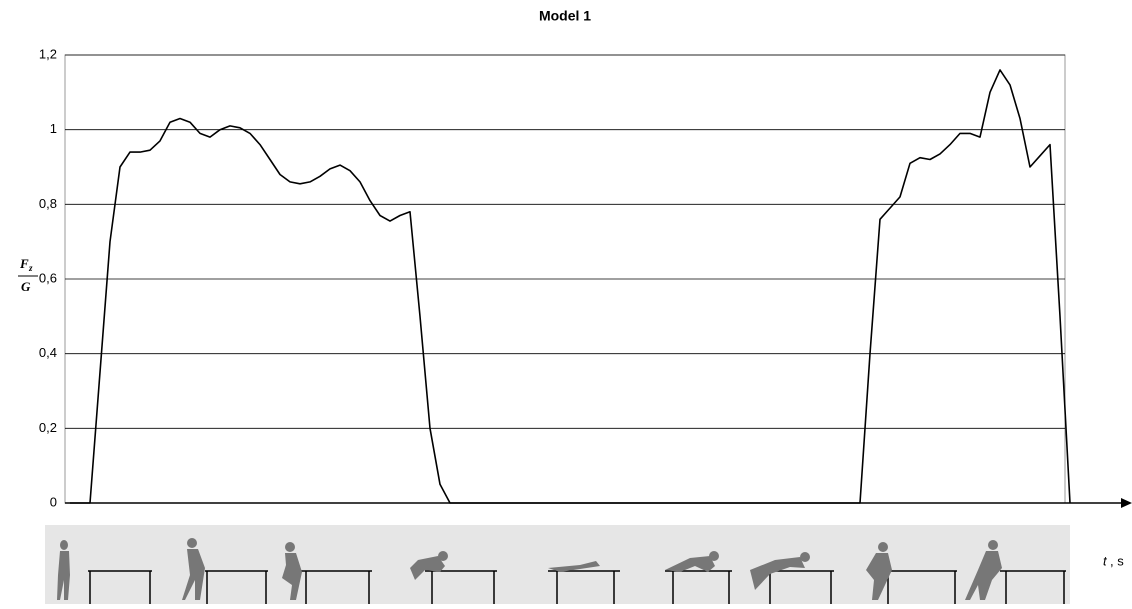 The height and width of the screenshot is (609, 1132). I want to click on chart-title: Model 1, so click(565, 16).